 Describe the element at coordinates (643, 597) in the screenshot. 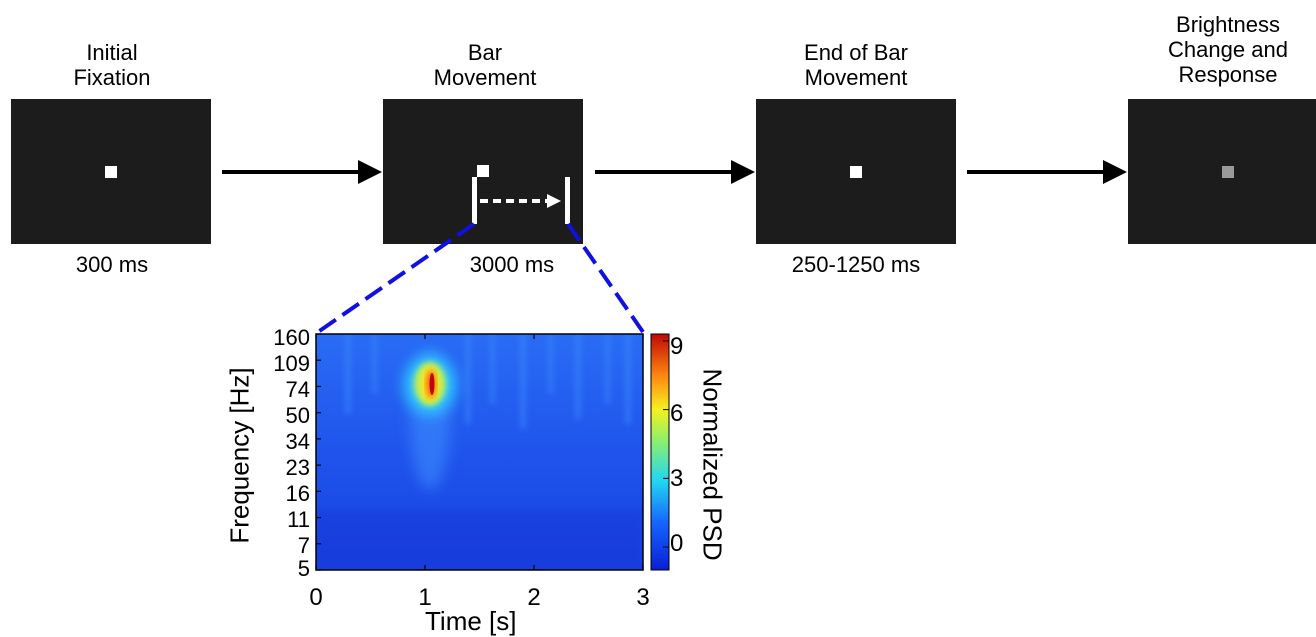

I see `x-tick-label: 3` at that location.